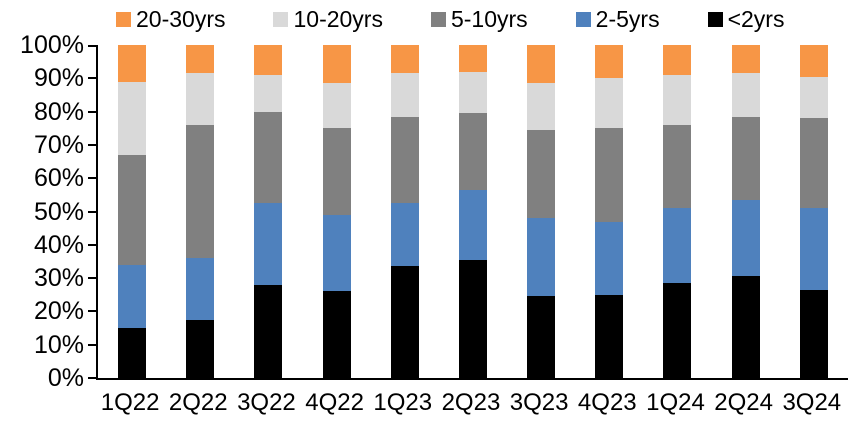 The width and height of the screenshot is (852, 431). What do you see at coordinates (130, 402) in the screenshot?
I see `x-axis-label-1q22: 1Q22` at bounding box center [130, 402].